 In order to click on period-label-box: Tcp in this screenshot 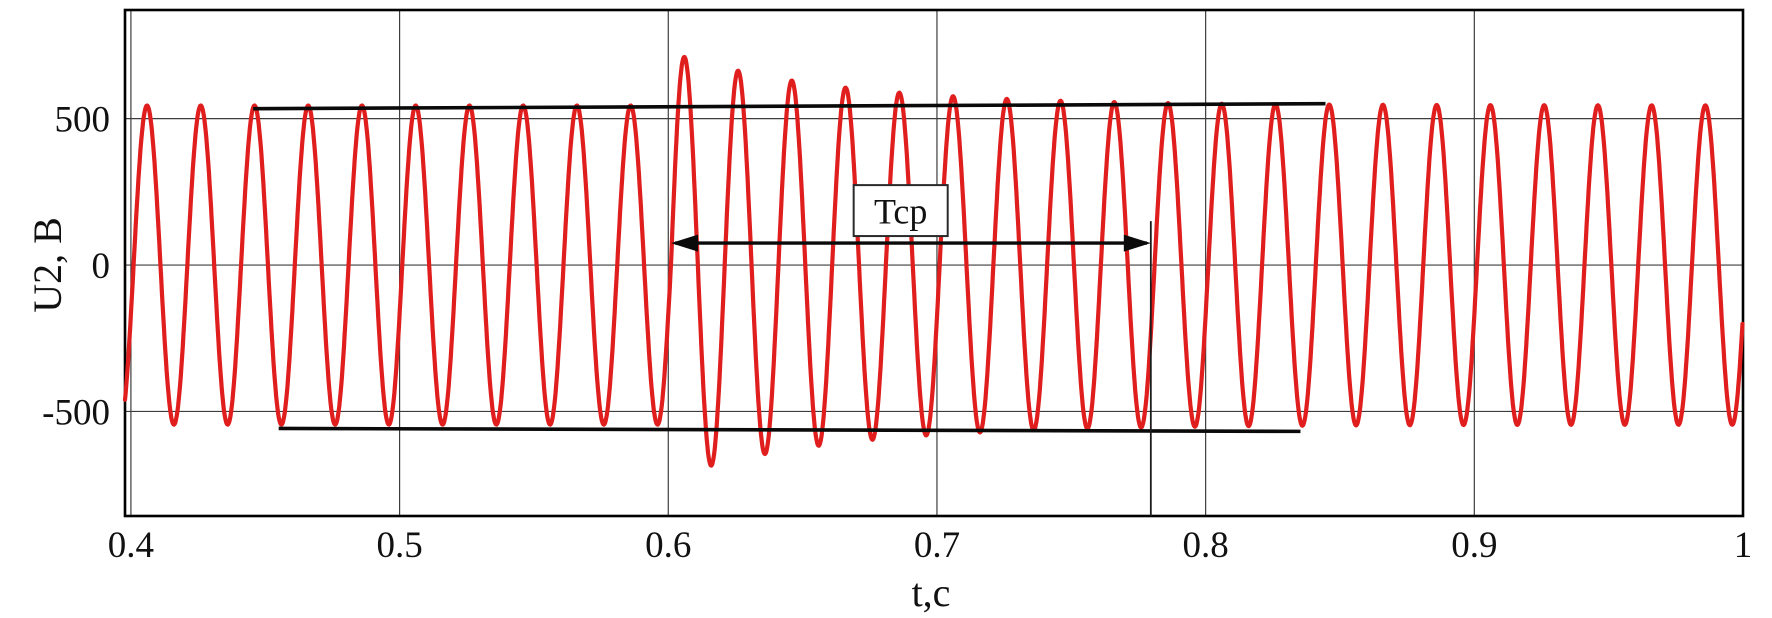, I will do `click(900, 211)`.